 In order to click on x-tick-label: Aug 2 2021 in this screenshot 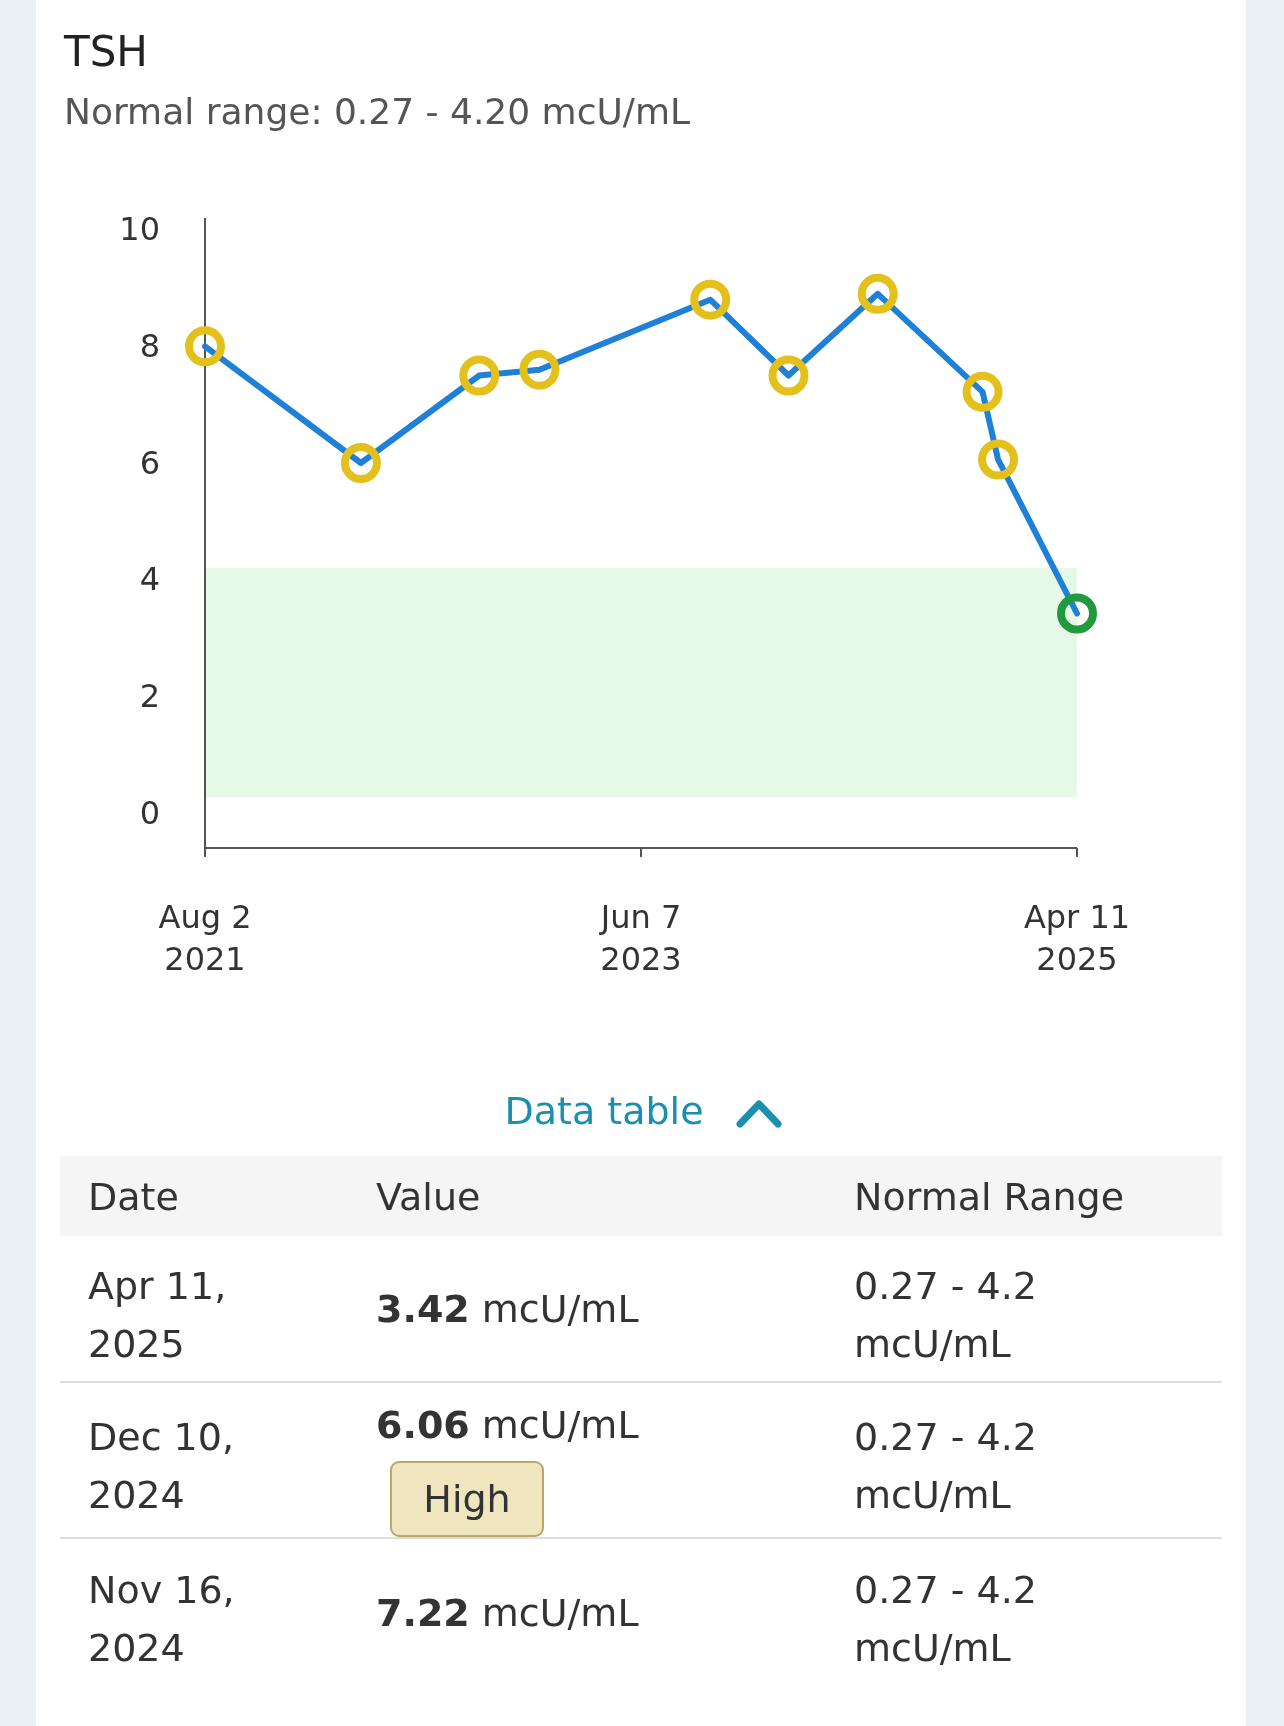, I will do `click(205, 938)`.